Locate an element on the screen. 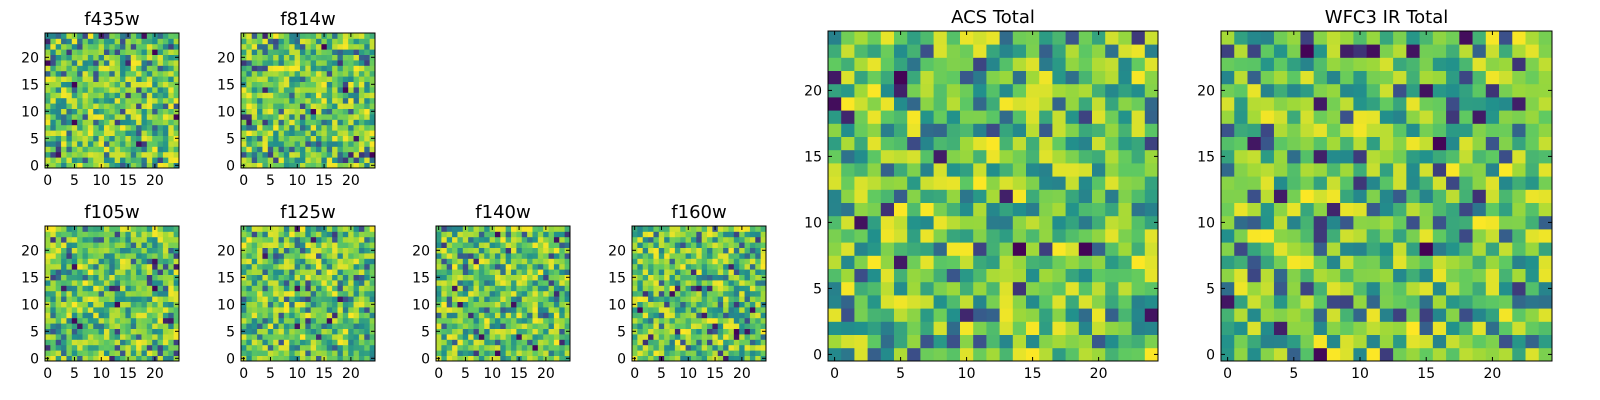 The width and height of the screenshot is (1600, 400). y-tick-label: 20 is located at coordinates (617, 251).